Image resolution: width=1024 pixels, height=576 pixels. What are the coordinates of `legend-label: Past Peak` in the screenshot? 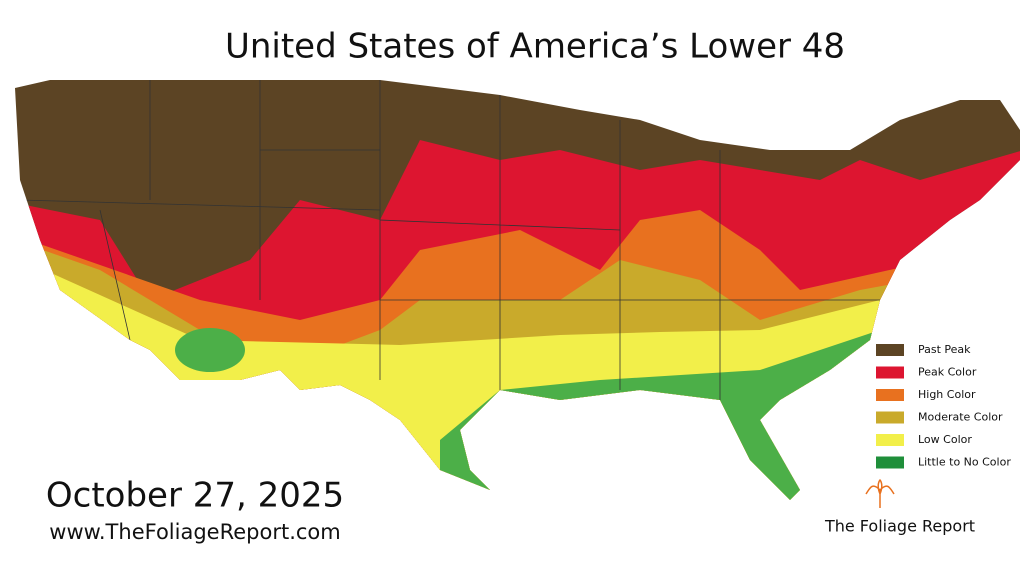 It's located at (944, 349).